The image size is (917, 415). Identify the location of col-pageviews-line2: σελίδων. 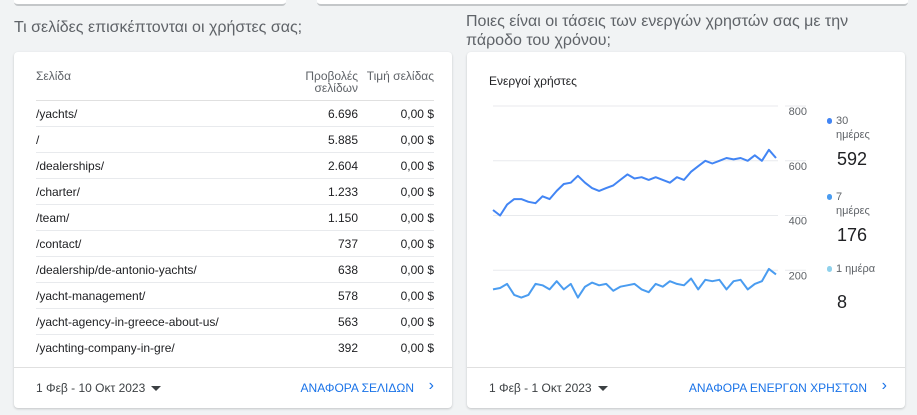
(336, 88).